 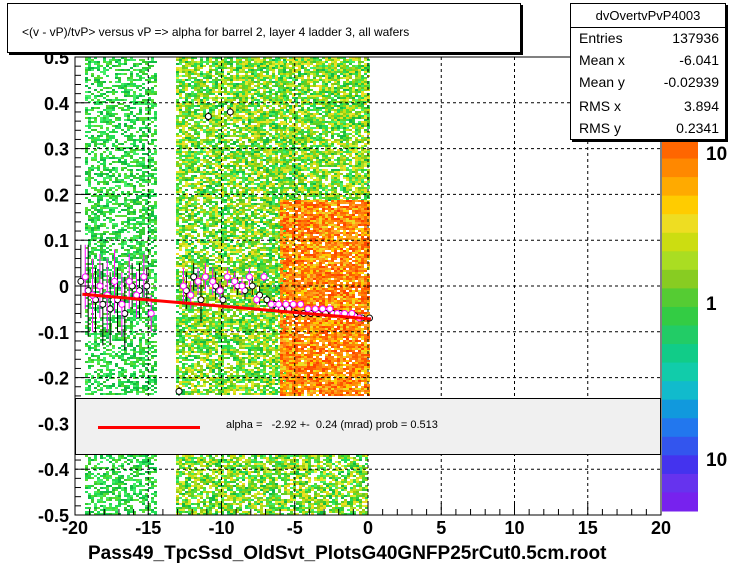 What do you see at coordinates (649, 40) in the screenshot?
I see `stats-row-entries: Entries 137936` at bounding box center [649, 40].